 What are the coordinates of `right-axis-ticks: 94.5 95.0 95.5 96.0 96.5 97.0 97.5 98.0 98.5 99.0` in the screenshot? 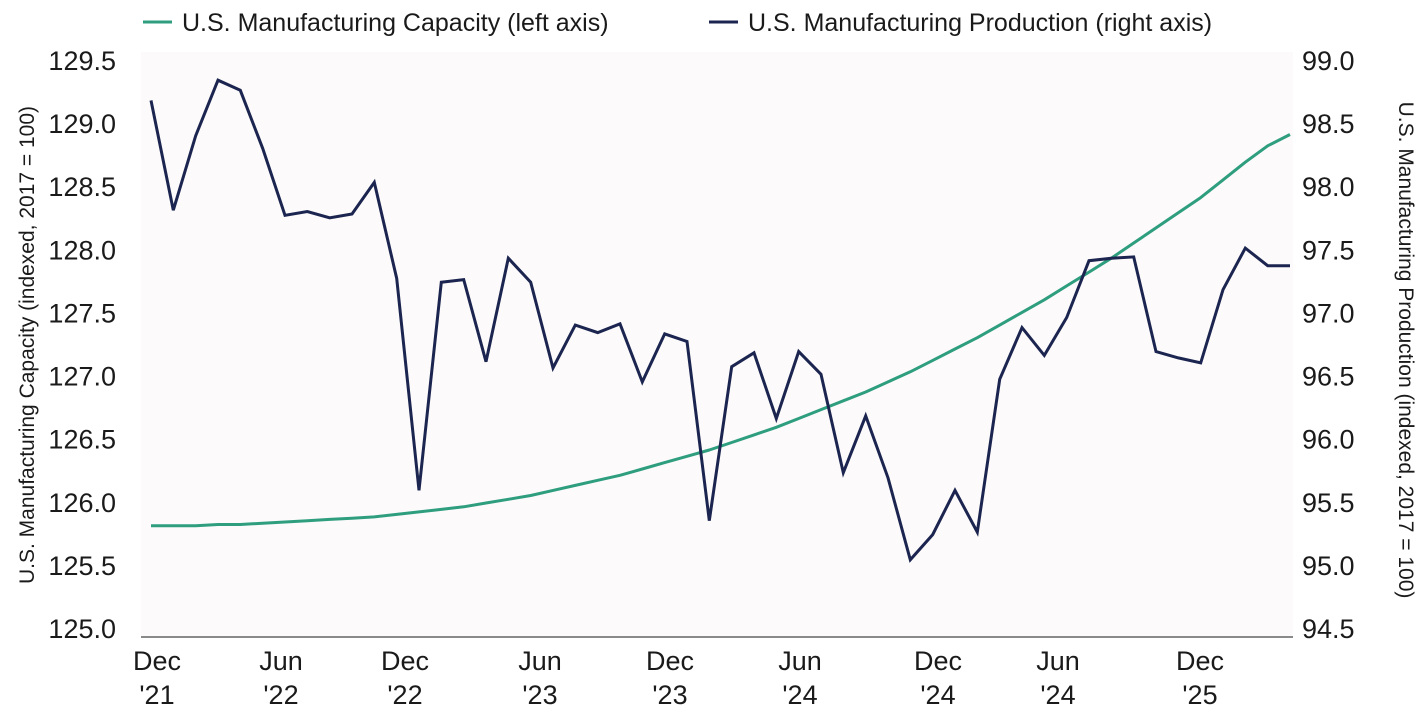 It's located at (1328, 345).